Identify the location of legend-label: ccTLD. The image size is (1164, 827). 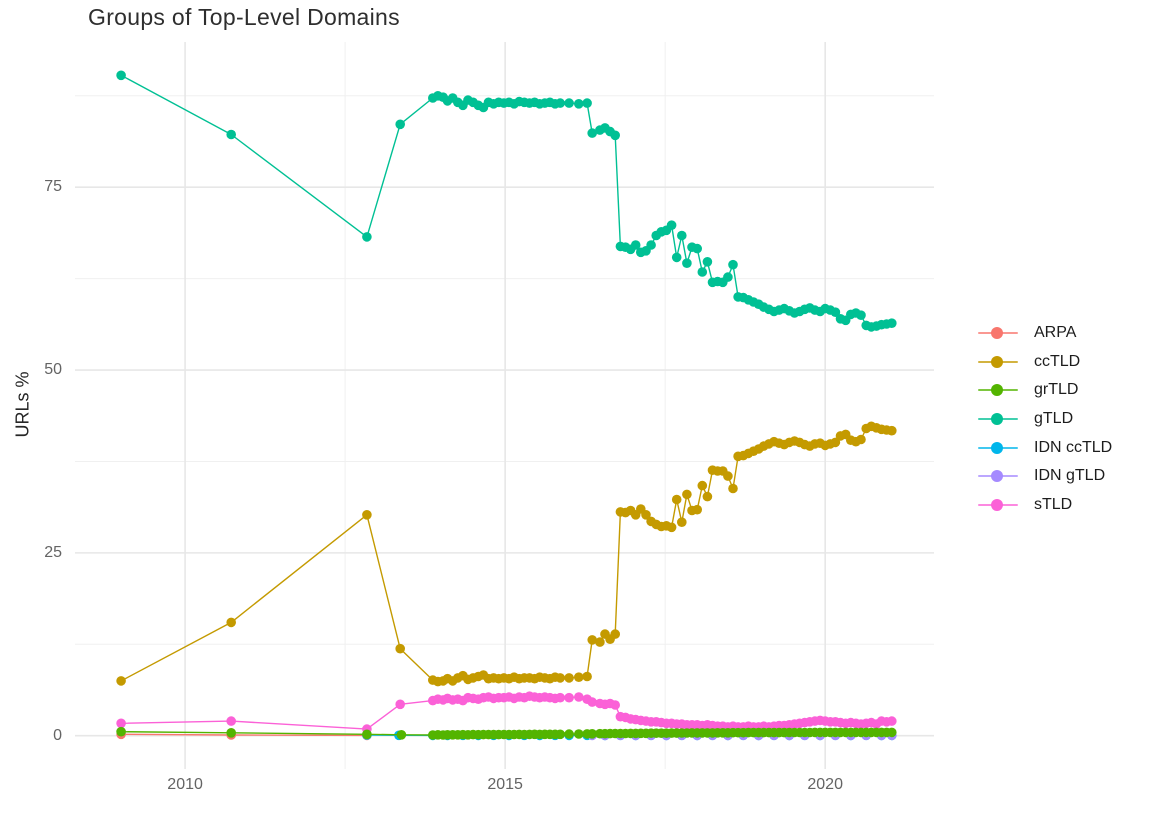
(1057, 361).